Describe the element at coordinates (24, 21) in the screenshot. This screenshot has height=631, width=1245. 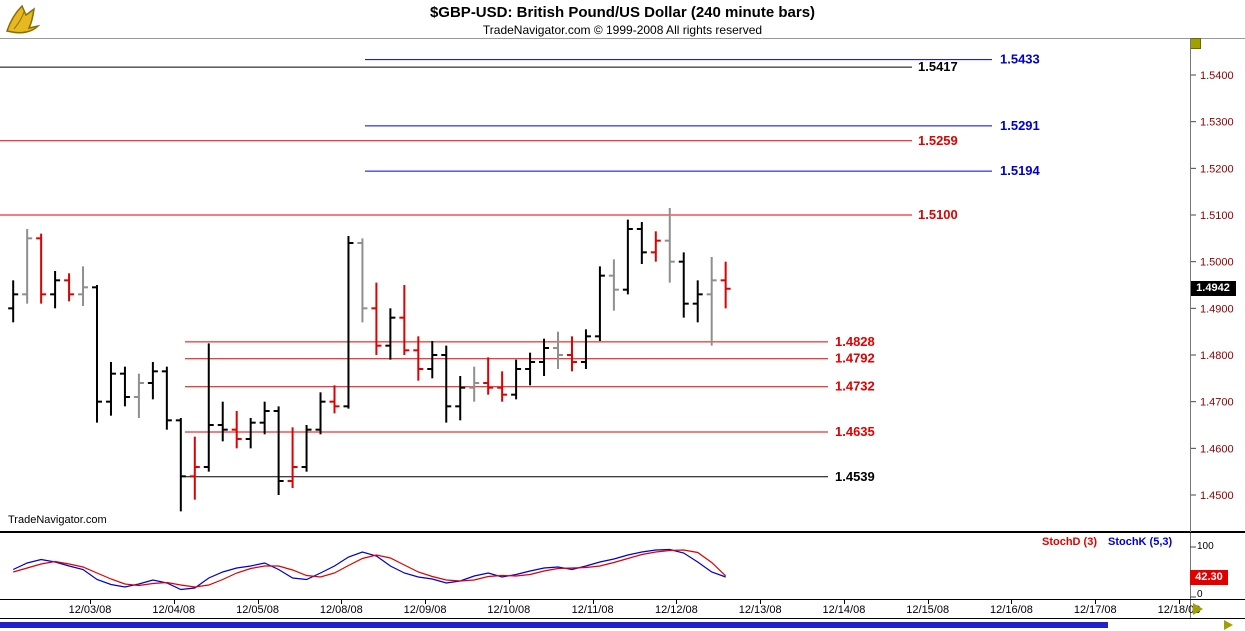
I see `brand-logo-icon` at that location.